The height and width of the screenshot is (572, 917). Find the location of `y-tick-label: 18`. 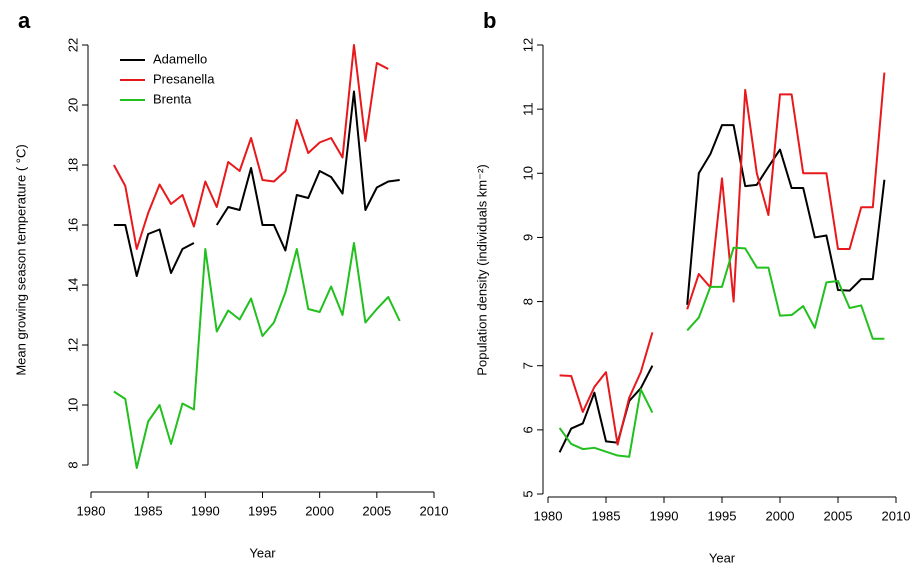

y-tick-label: 18 is located at coordinates (72, 165).